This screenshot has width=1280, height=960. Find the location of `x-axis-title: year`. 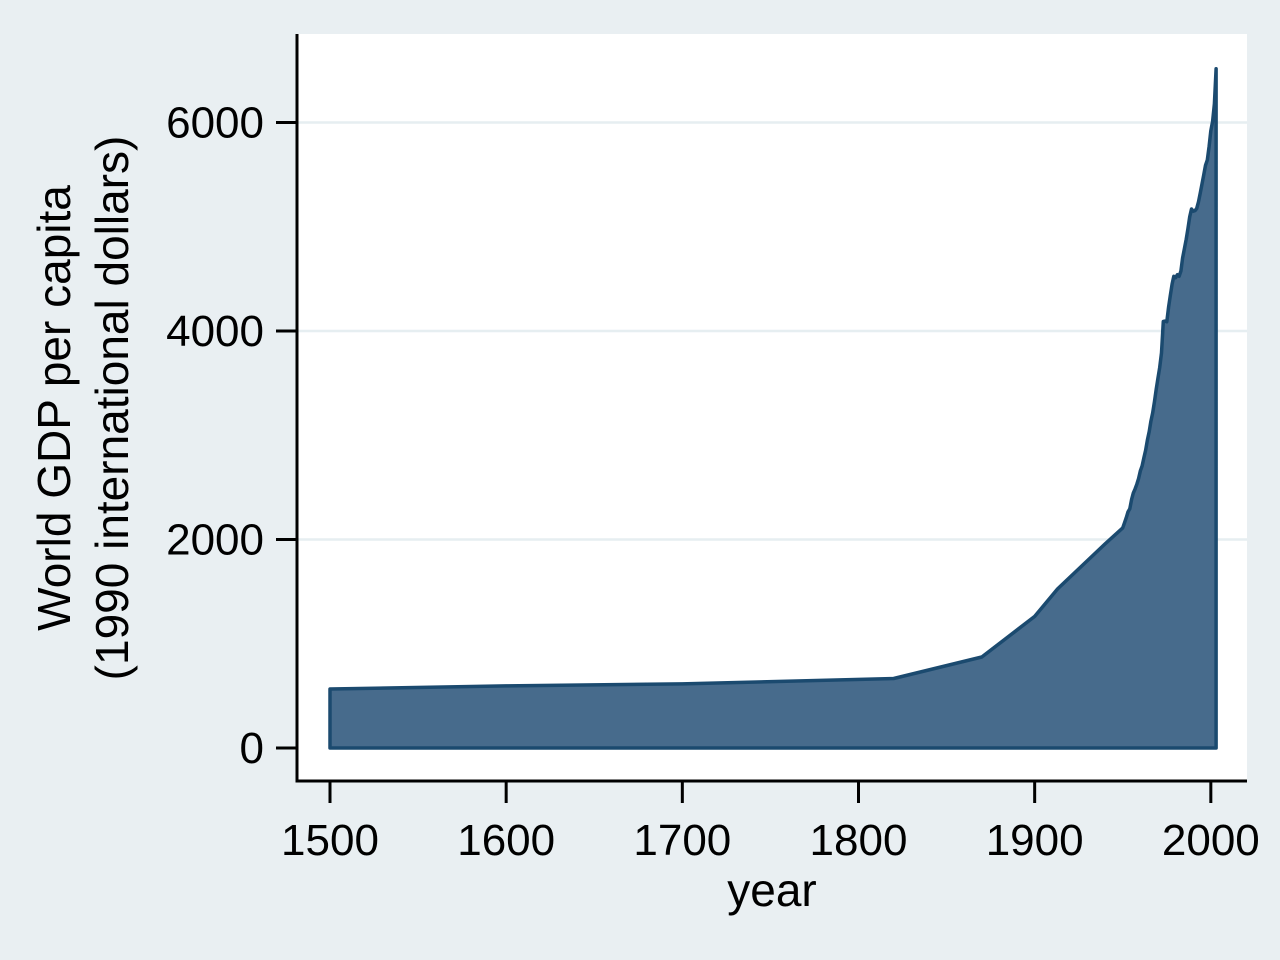

x-axis-title: year is located at coordinates (771, 890).